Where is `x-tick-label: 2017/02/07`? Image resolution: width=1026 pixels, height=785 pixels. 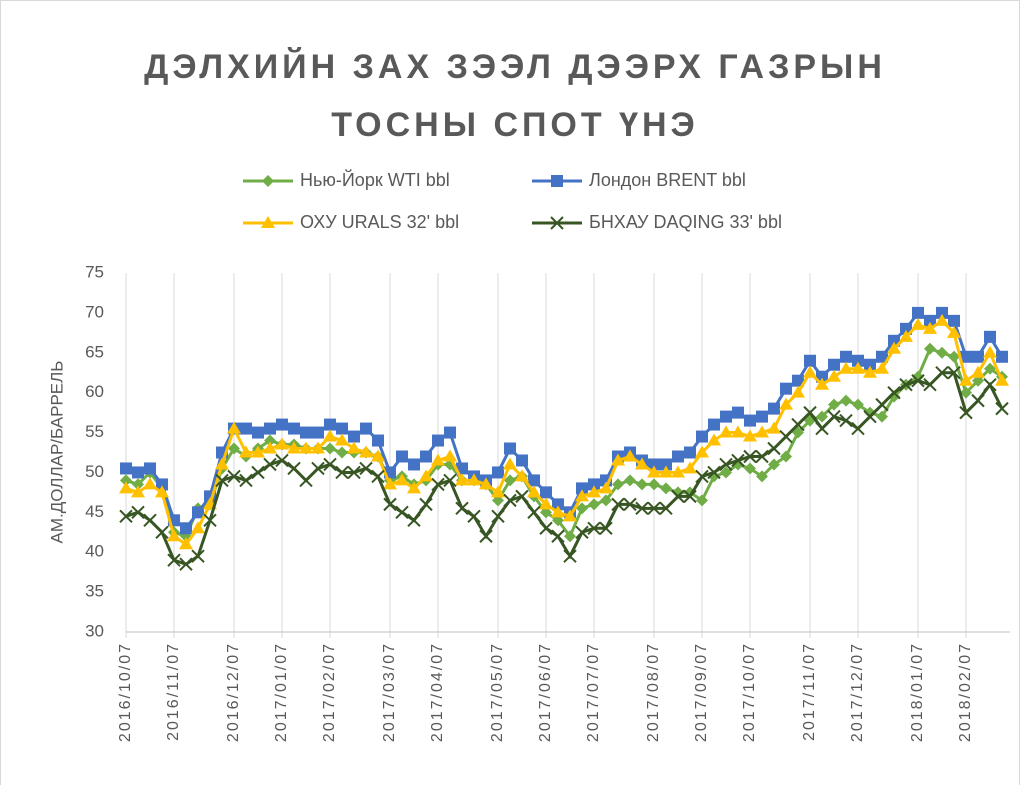 x-tick-label: 2017/02/07 is located at coordinates (329, 692).